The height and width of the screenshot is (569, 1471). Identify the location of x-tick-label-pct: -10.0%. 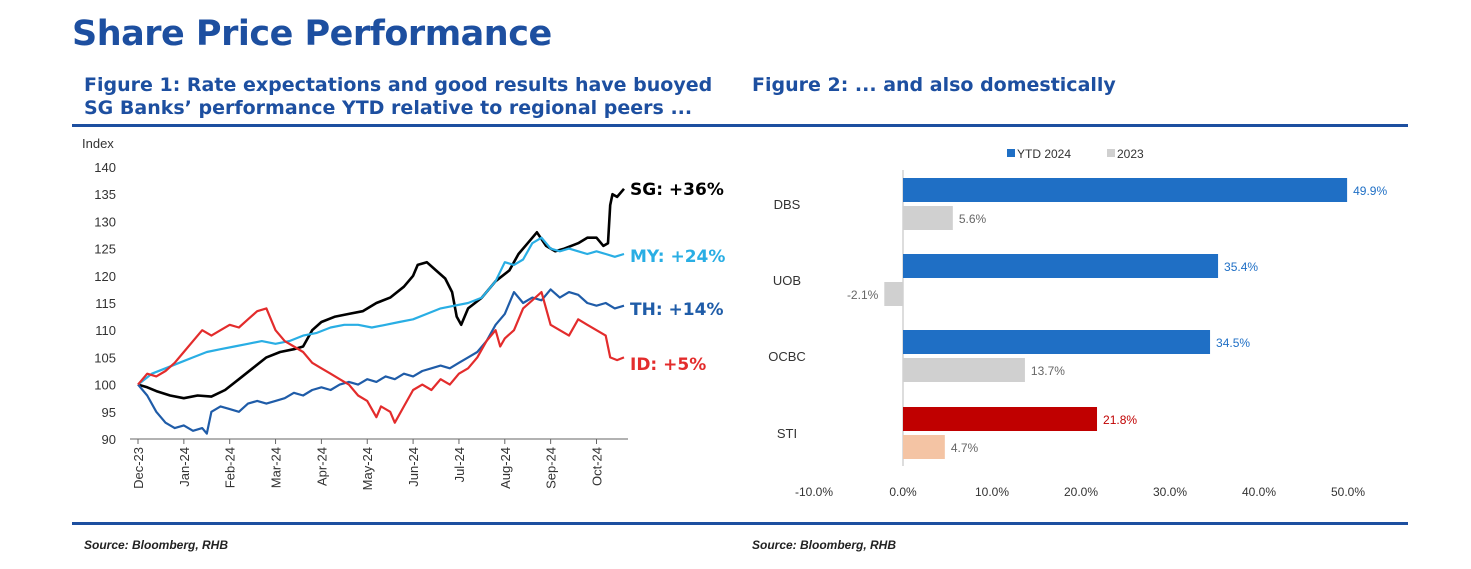
(814, 492).